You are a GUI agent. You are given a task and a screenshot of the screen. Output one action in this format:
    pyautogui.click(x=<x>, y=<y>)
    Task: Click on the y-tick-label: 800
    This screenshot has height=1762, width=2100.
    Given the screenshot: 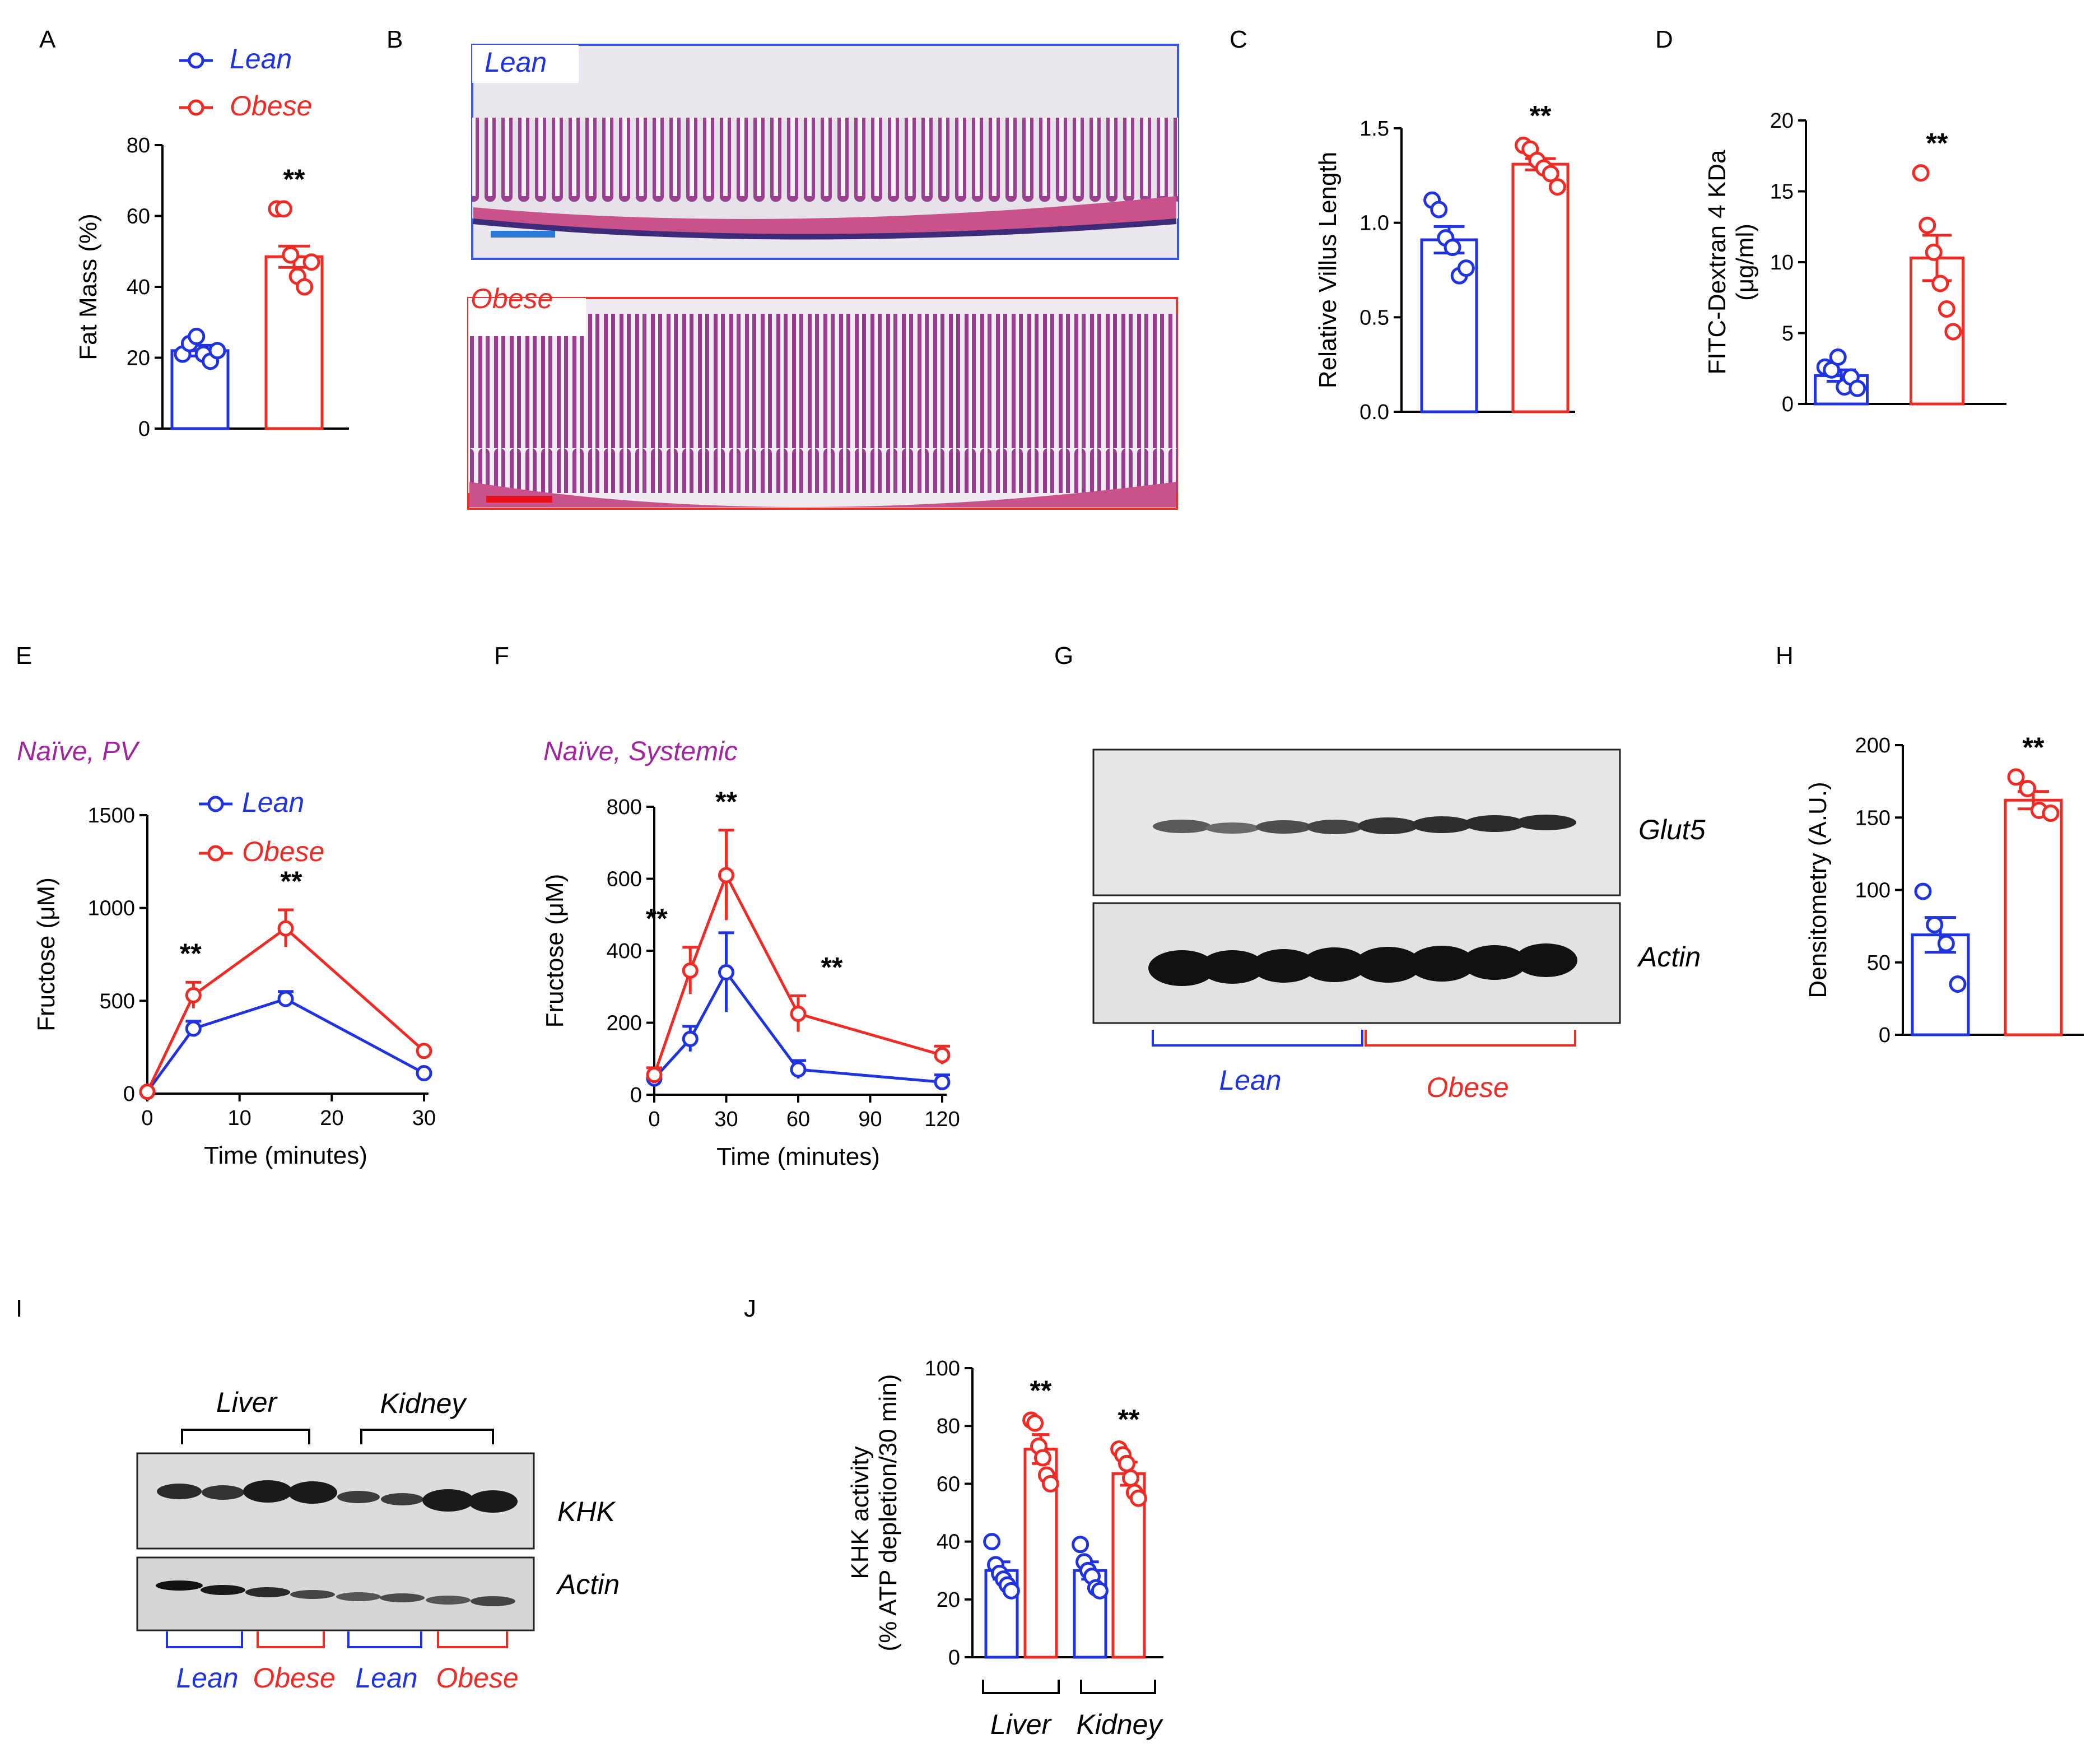 What is the action you would take?
    pyautogui.click(x=624, y=808)
    